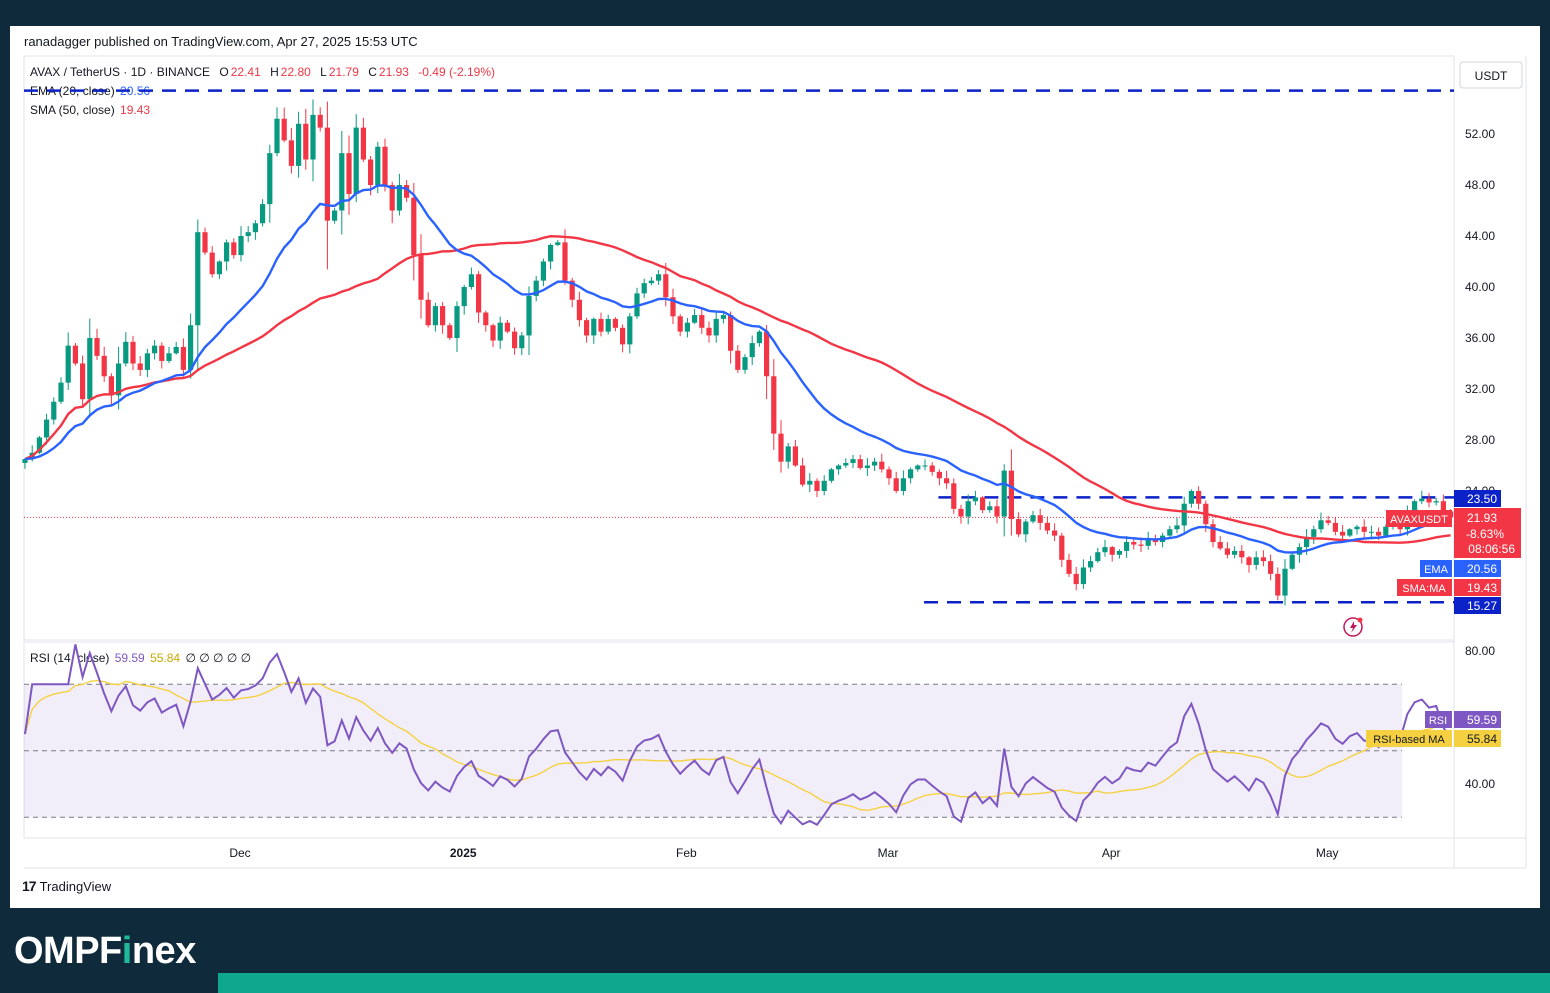 The width and height of the screenshot is (1550, 993). I want to click on time-tick-label: May, so click(1327, 853).